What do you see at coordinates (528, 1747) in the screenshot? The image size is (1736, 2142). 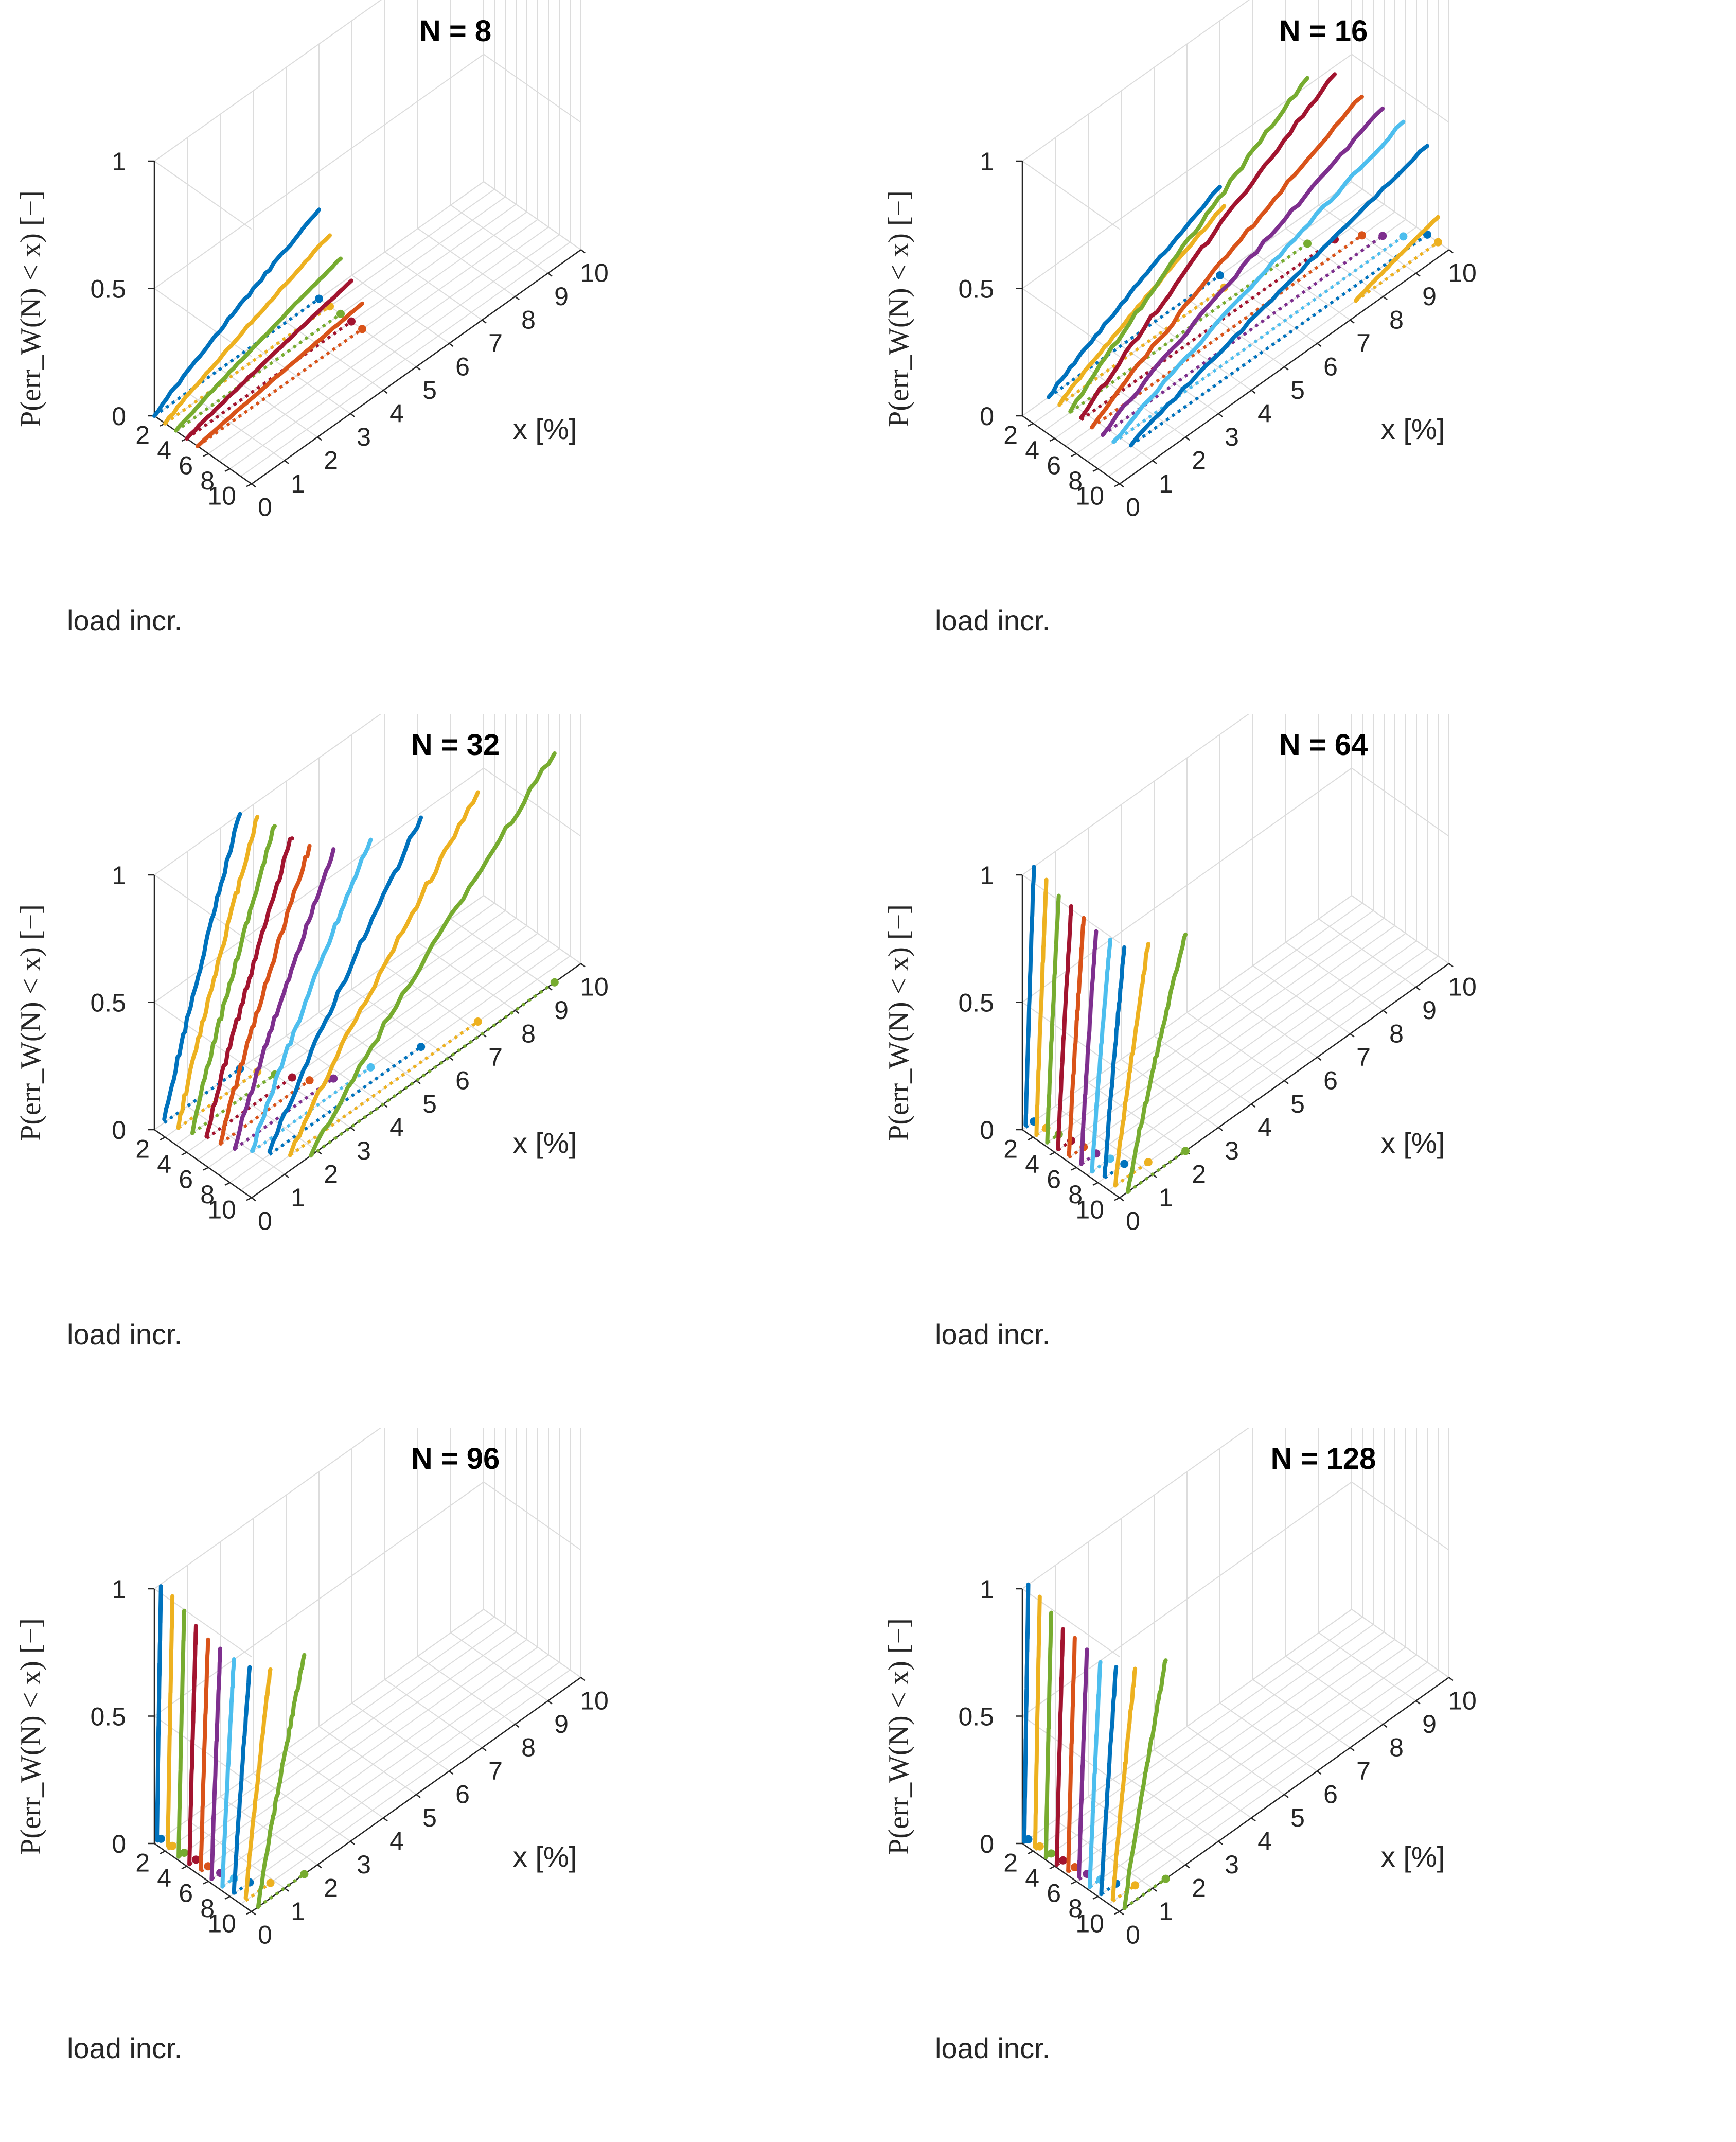 I see `x-tick-label-8: 8` at bounding box center [528, 1747].